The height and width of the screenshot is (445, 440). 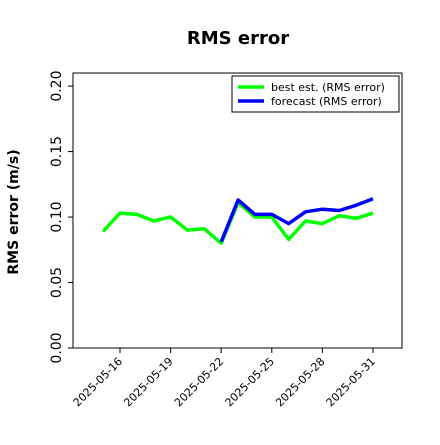 I want to click on x-tick-label: 2025-05-25, so click(x=250, y=382).